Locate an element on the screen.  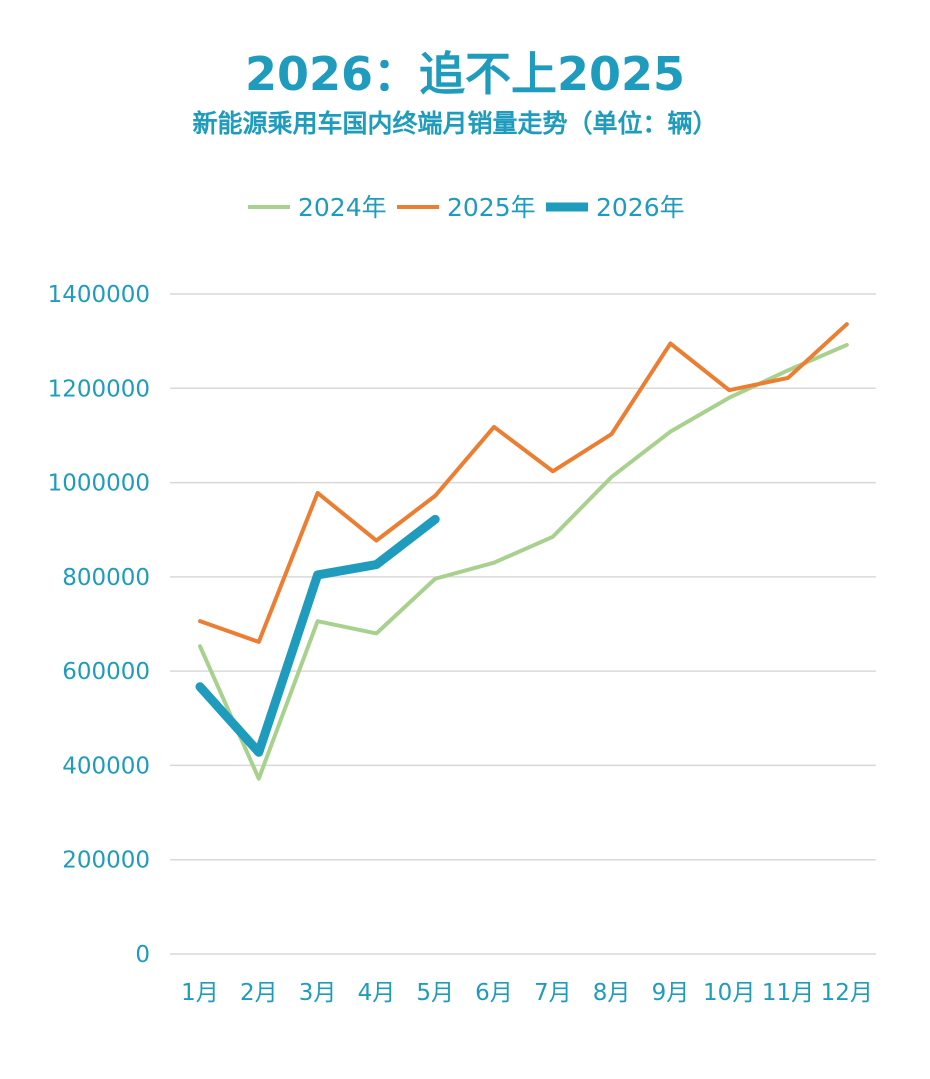
x-tick-label: 5月 is located at coordinates (435, 993).